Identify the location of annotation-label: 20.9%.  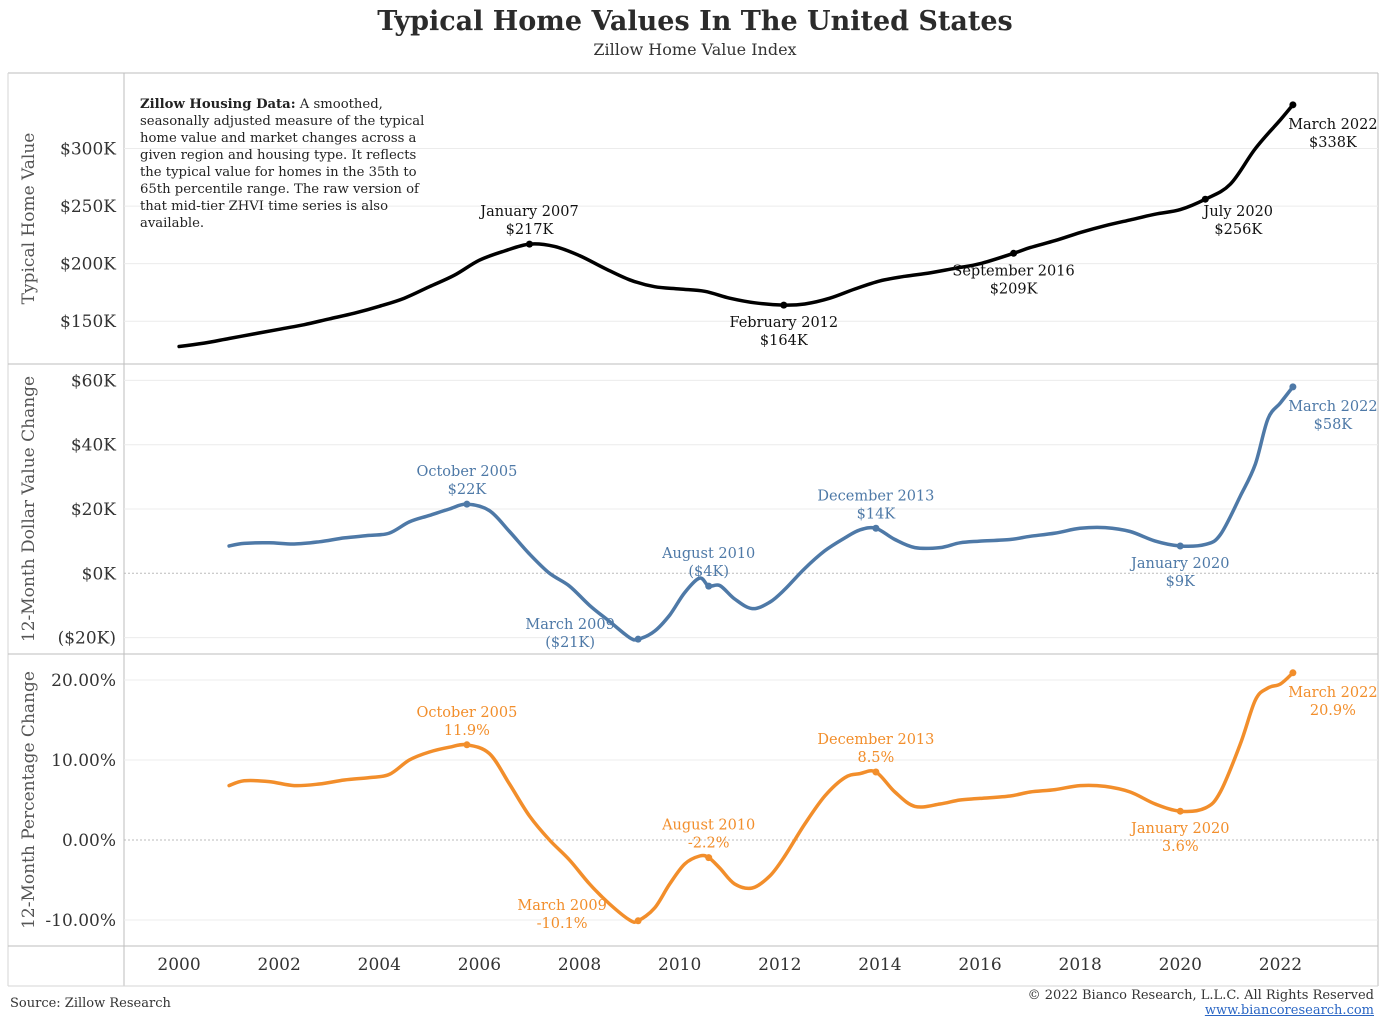
(1333, 711).